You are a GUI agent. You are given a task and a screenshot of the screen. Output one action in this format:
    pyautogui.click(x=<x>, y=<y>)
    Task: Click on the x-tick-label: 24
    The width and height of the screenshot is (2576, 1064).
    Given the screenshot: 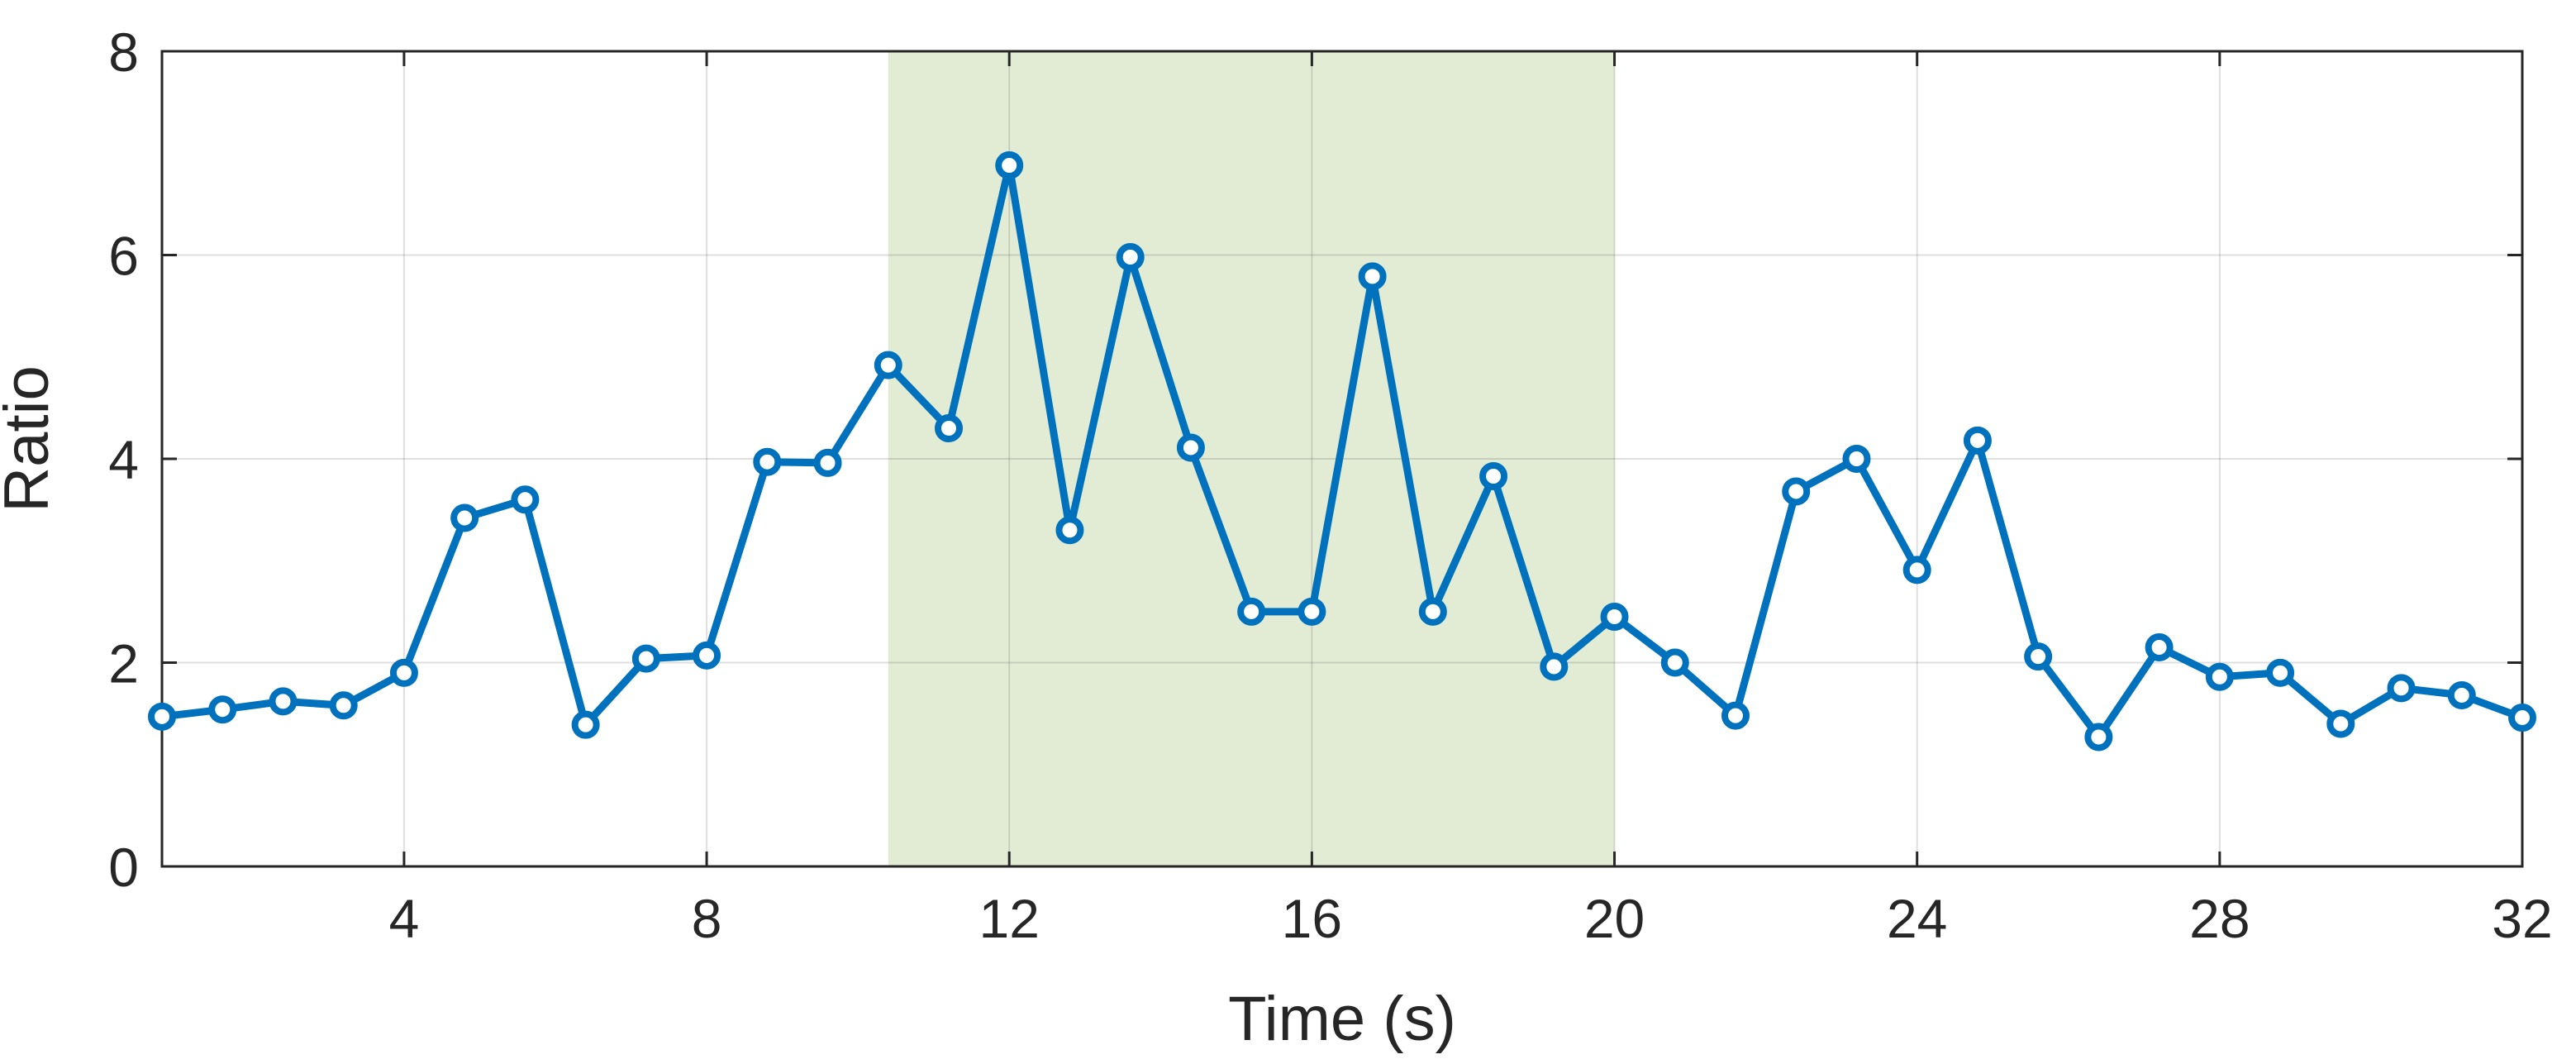 What is the action you would take?
    pyautogui.click(x=1917, y=918)
    